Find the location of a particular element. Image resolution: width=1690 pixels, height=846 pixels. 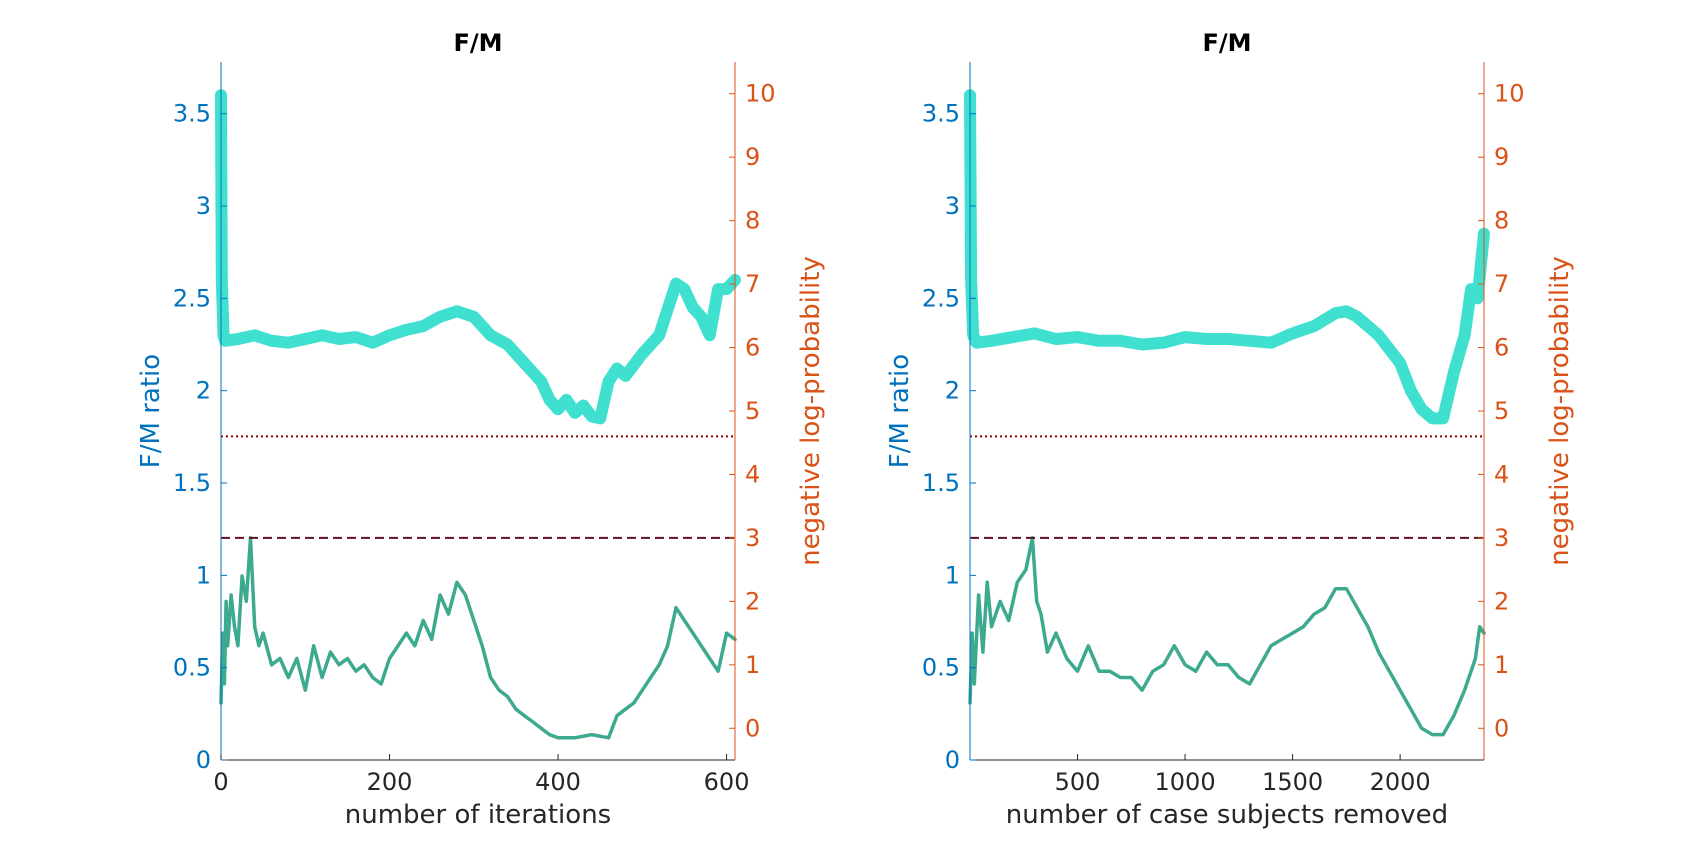

x-tick-label: 0 is located at coordinates (220, 782).